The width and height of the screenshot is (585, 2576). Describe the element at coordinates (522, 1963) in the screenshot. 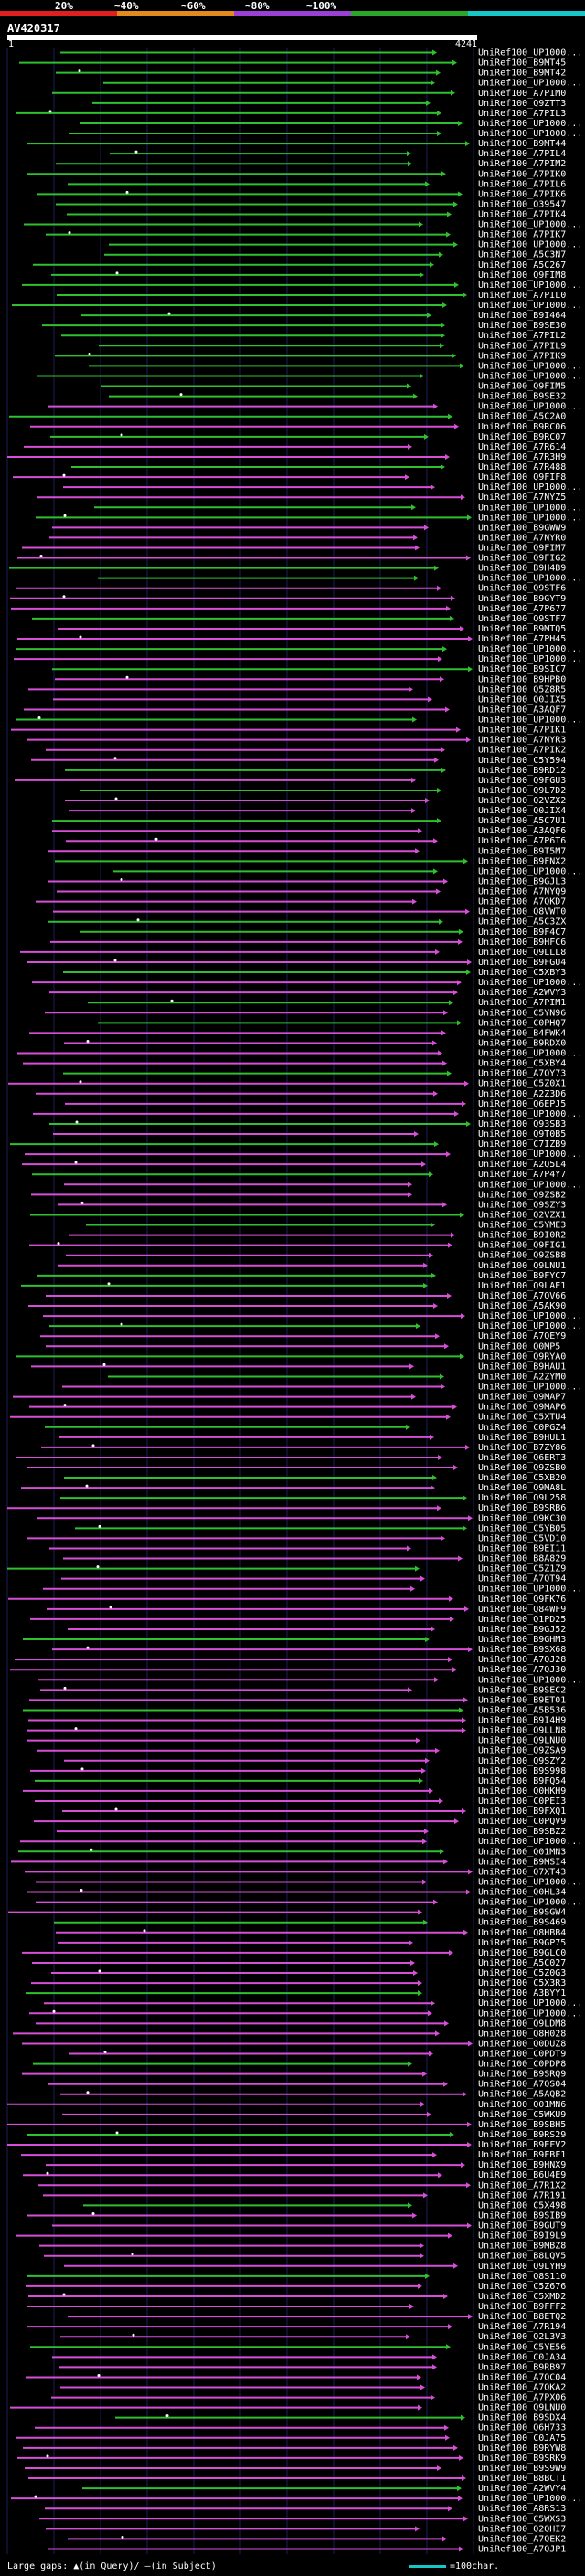

I see `hit-label: UniRef100_A5C027` at that location.